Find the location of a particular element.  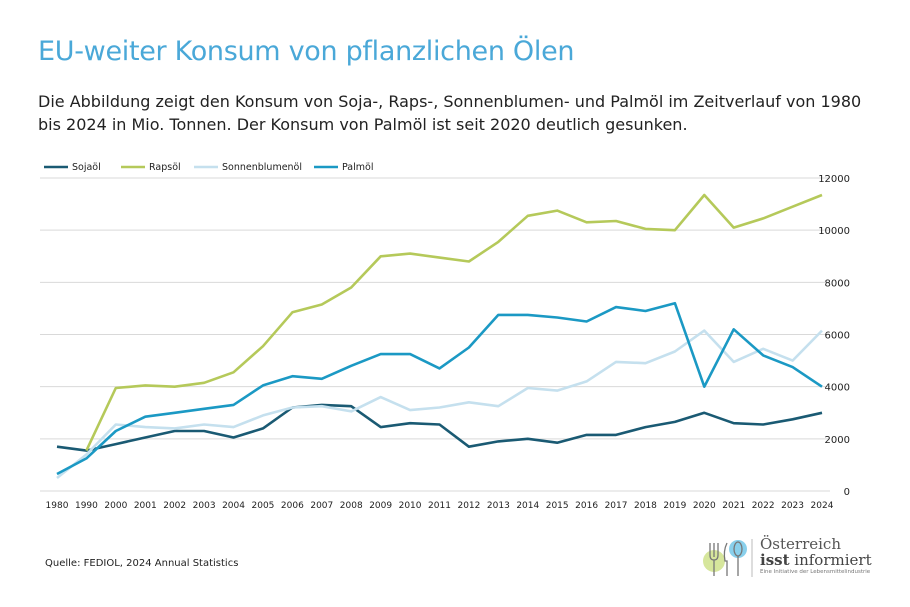

x-tick-label: 2003 is located at coordinates (204, 506).